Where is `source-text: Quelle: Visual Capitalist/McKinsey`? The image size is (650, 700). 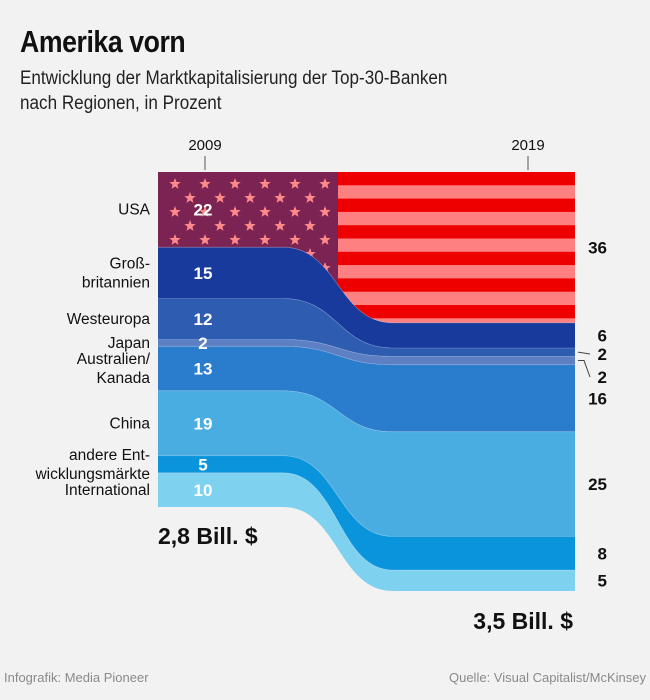
source-text: Quelle: Visual Capitalist/McKinsey is located at coordinates (547, 677).